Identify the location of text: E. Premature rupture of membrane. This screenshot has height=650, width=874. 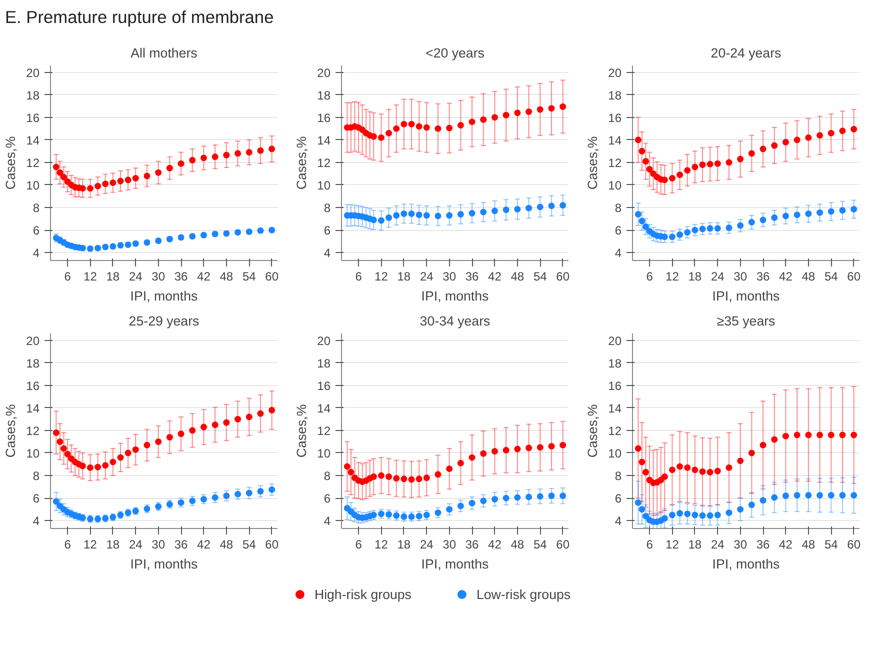
(139, 17).